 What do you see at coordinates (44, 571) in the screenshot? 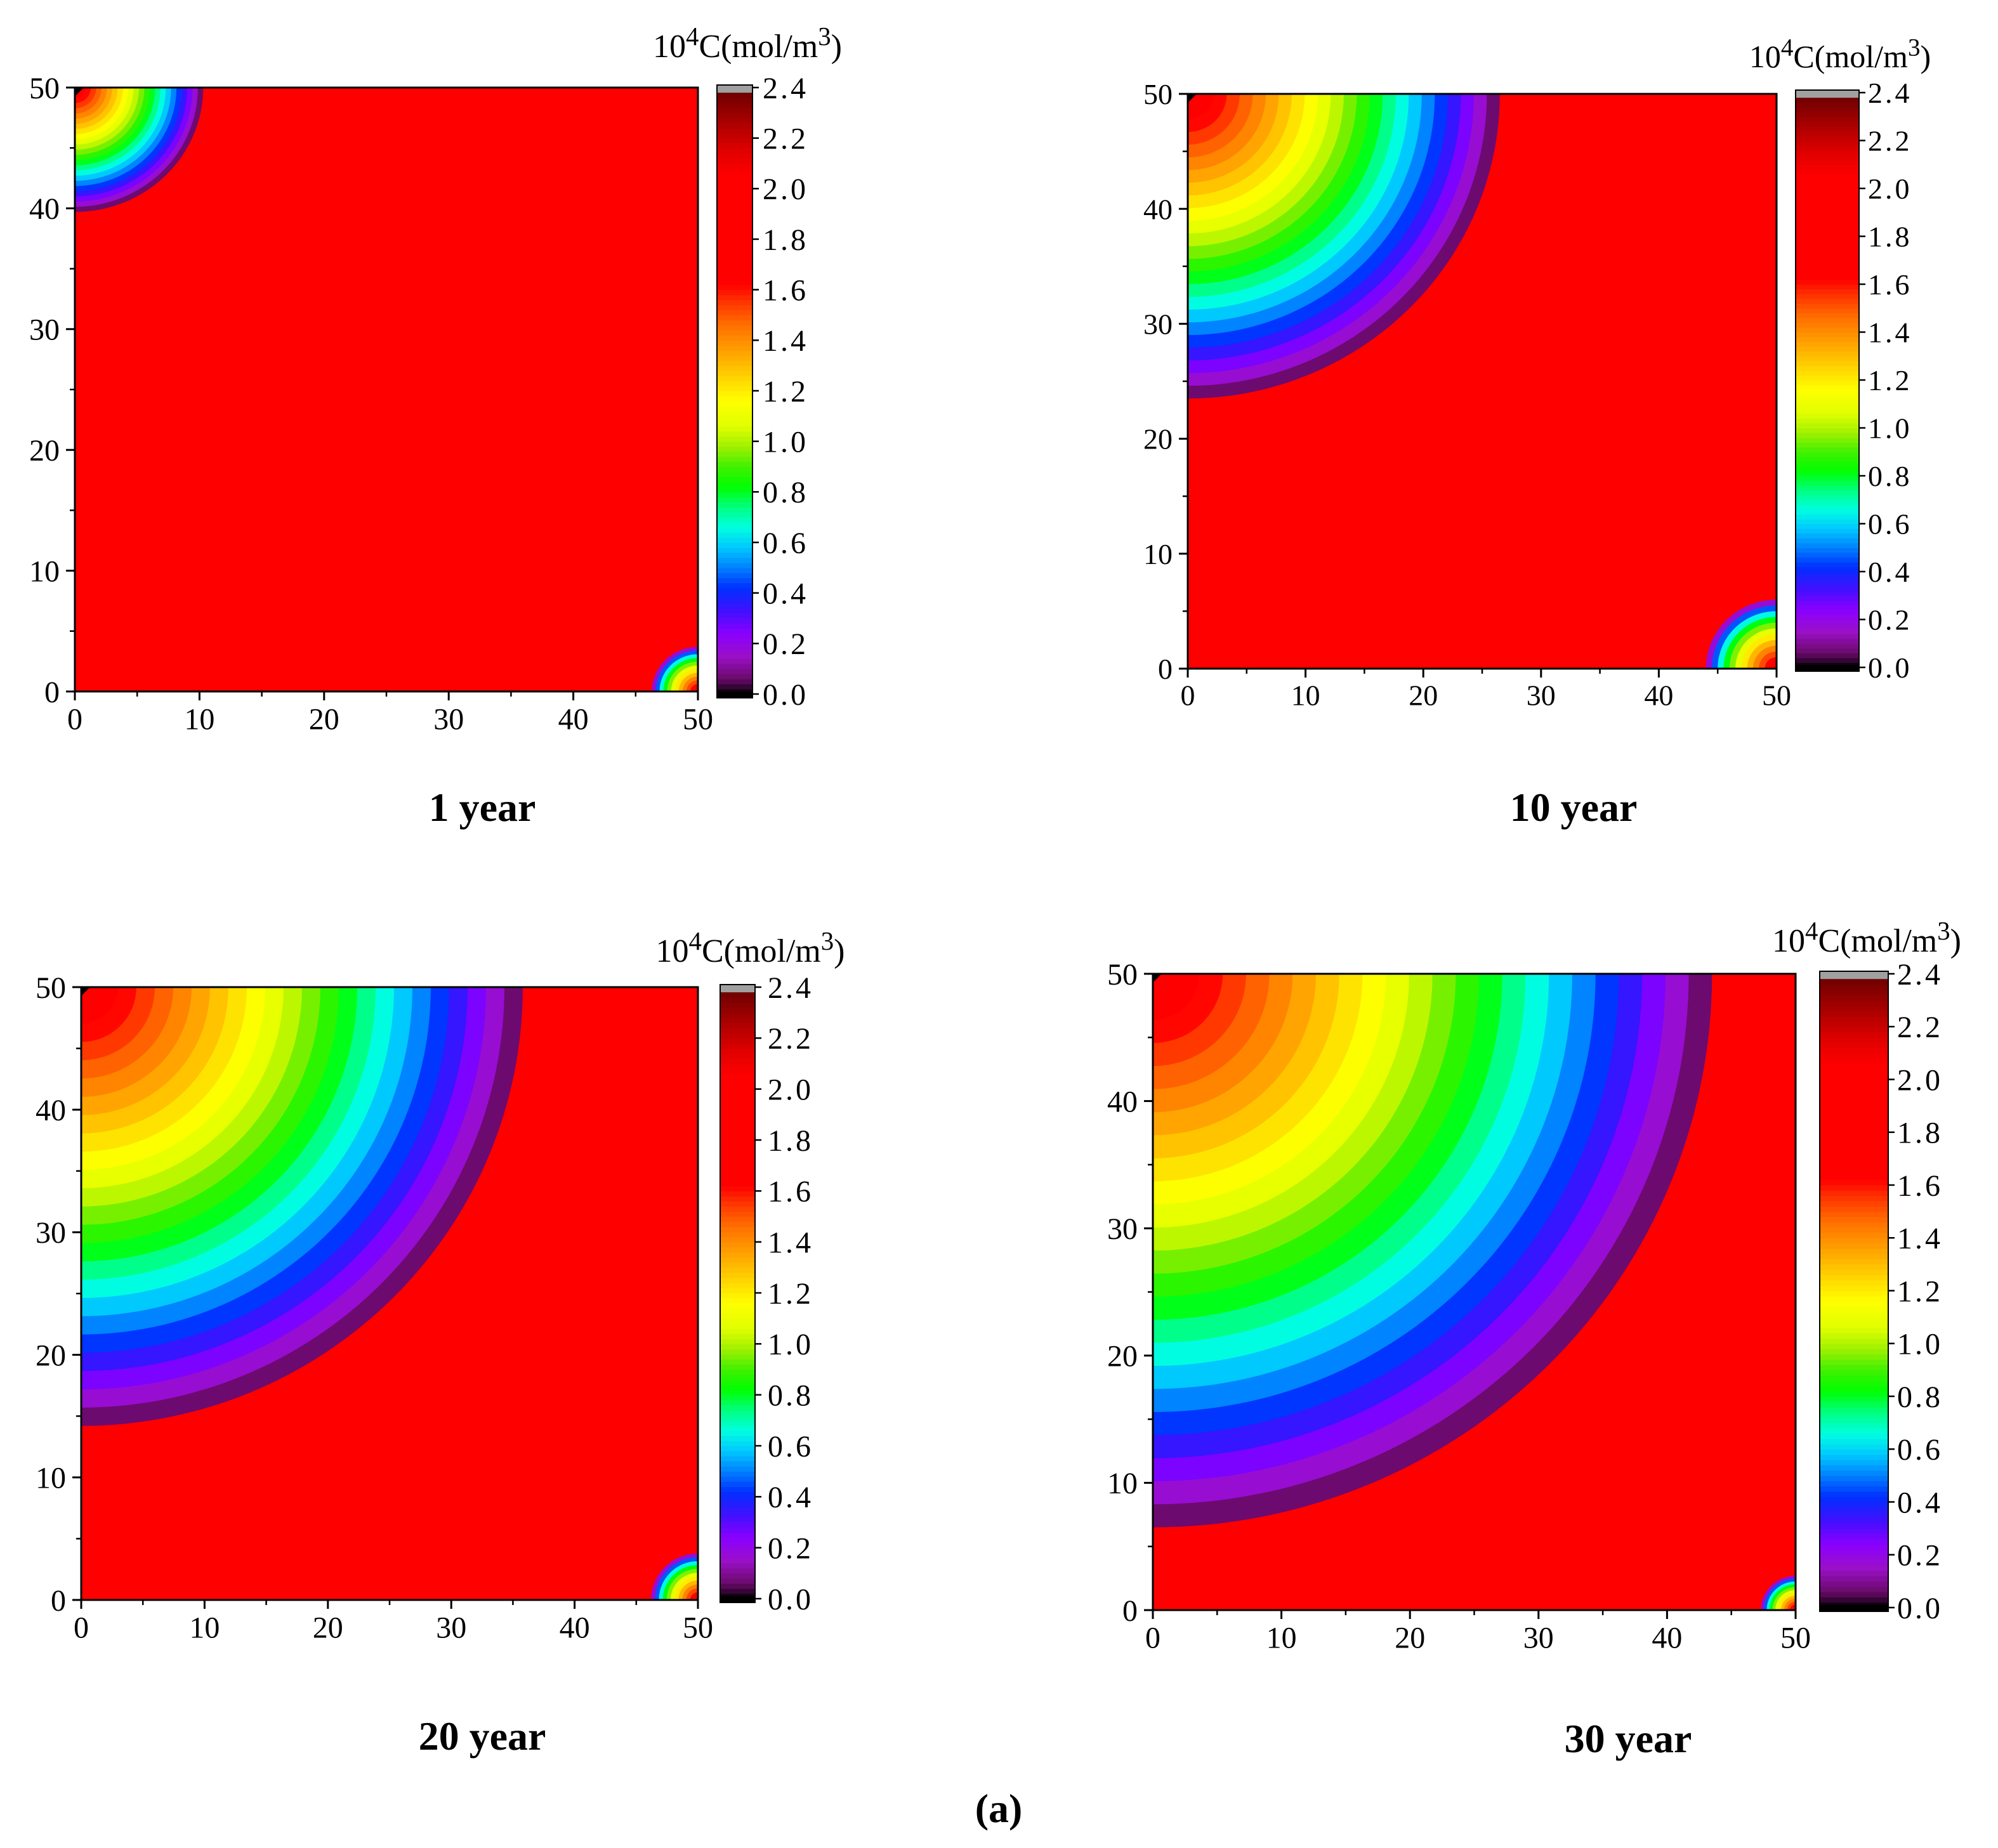
I see `y-tick-label: 10` at bounding box center [44, 571].